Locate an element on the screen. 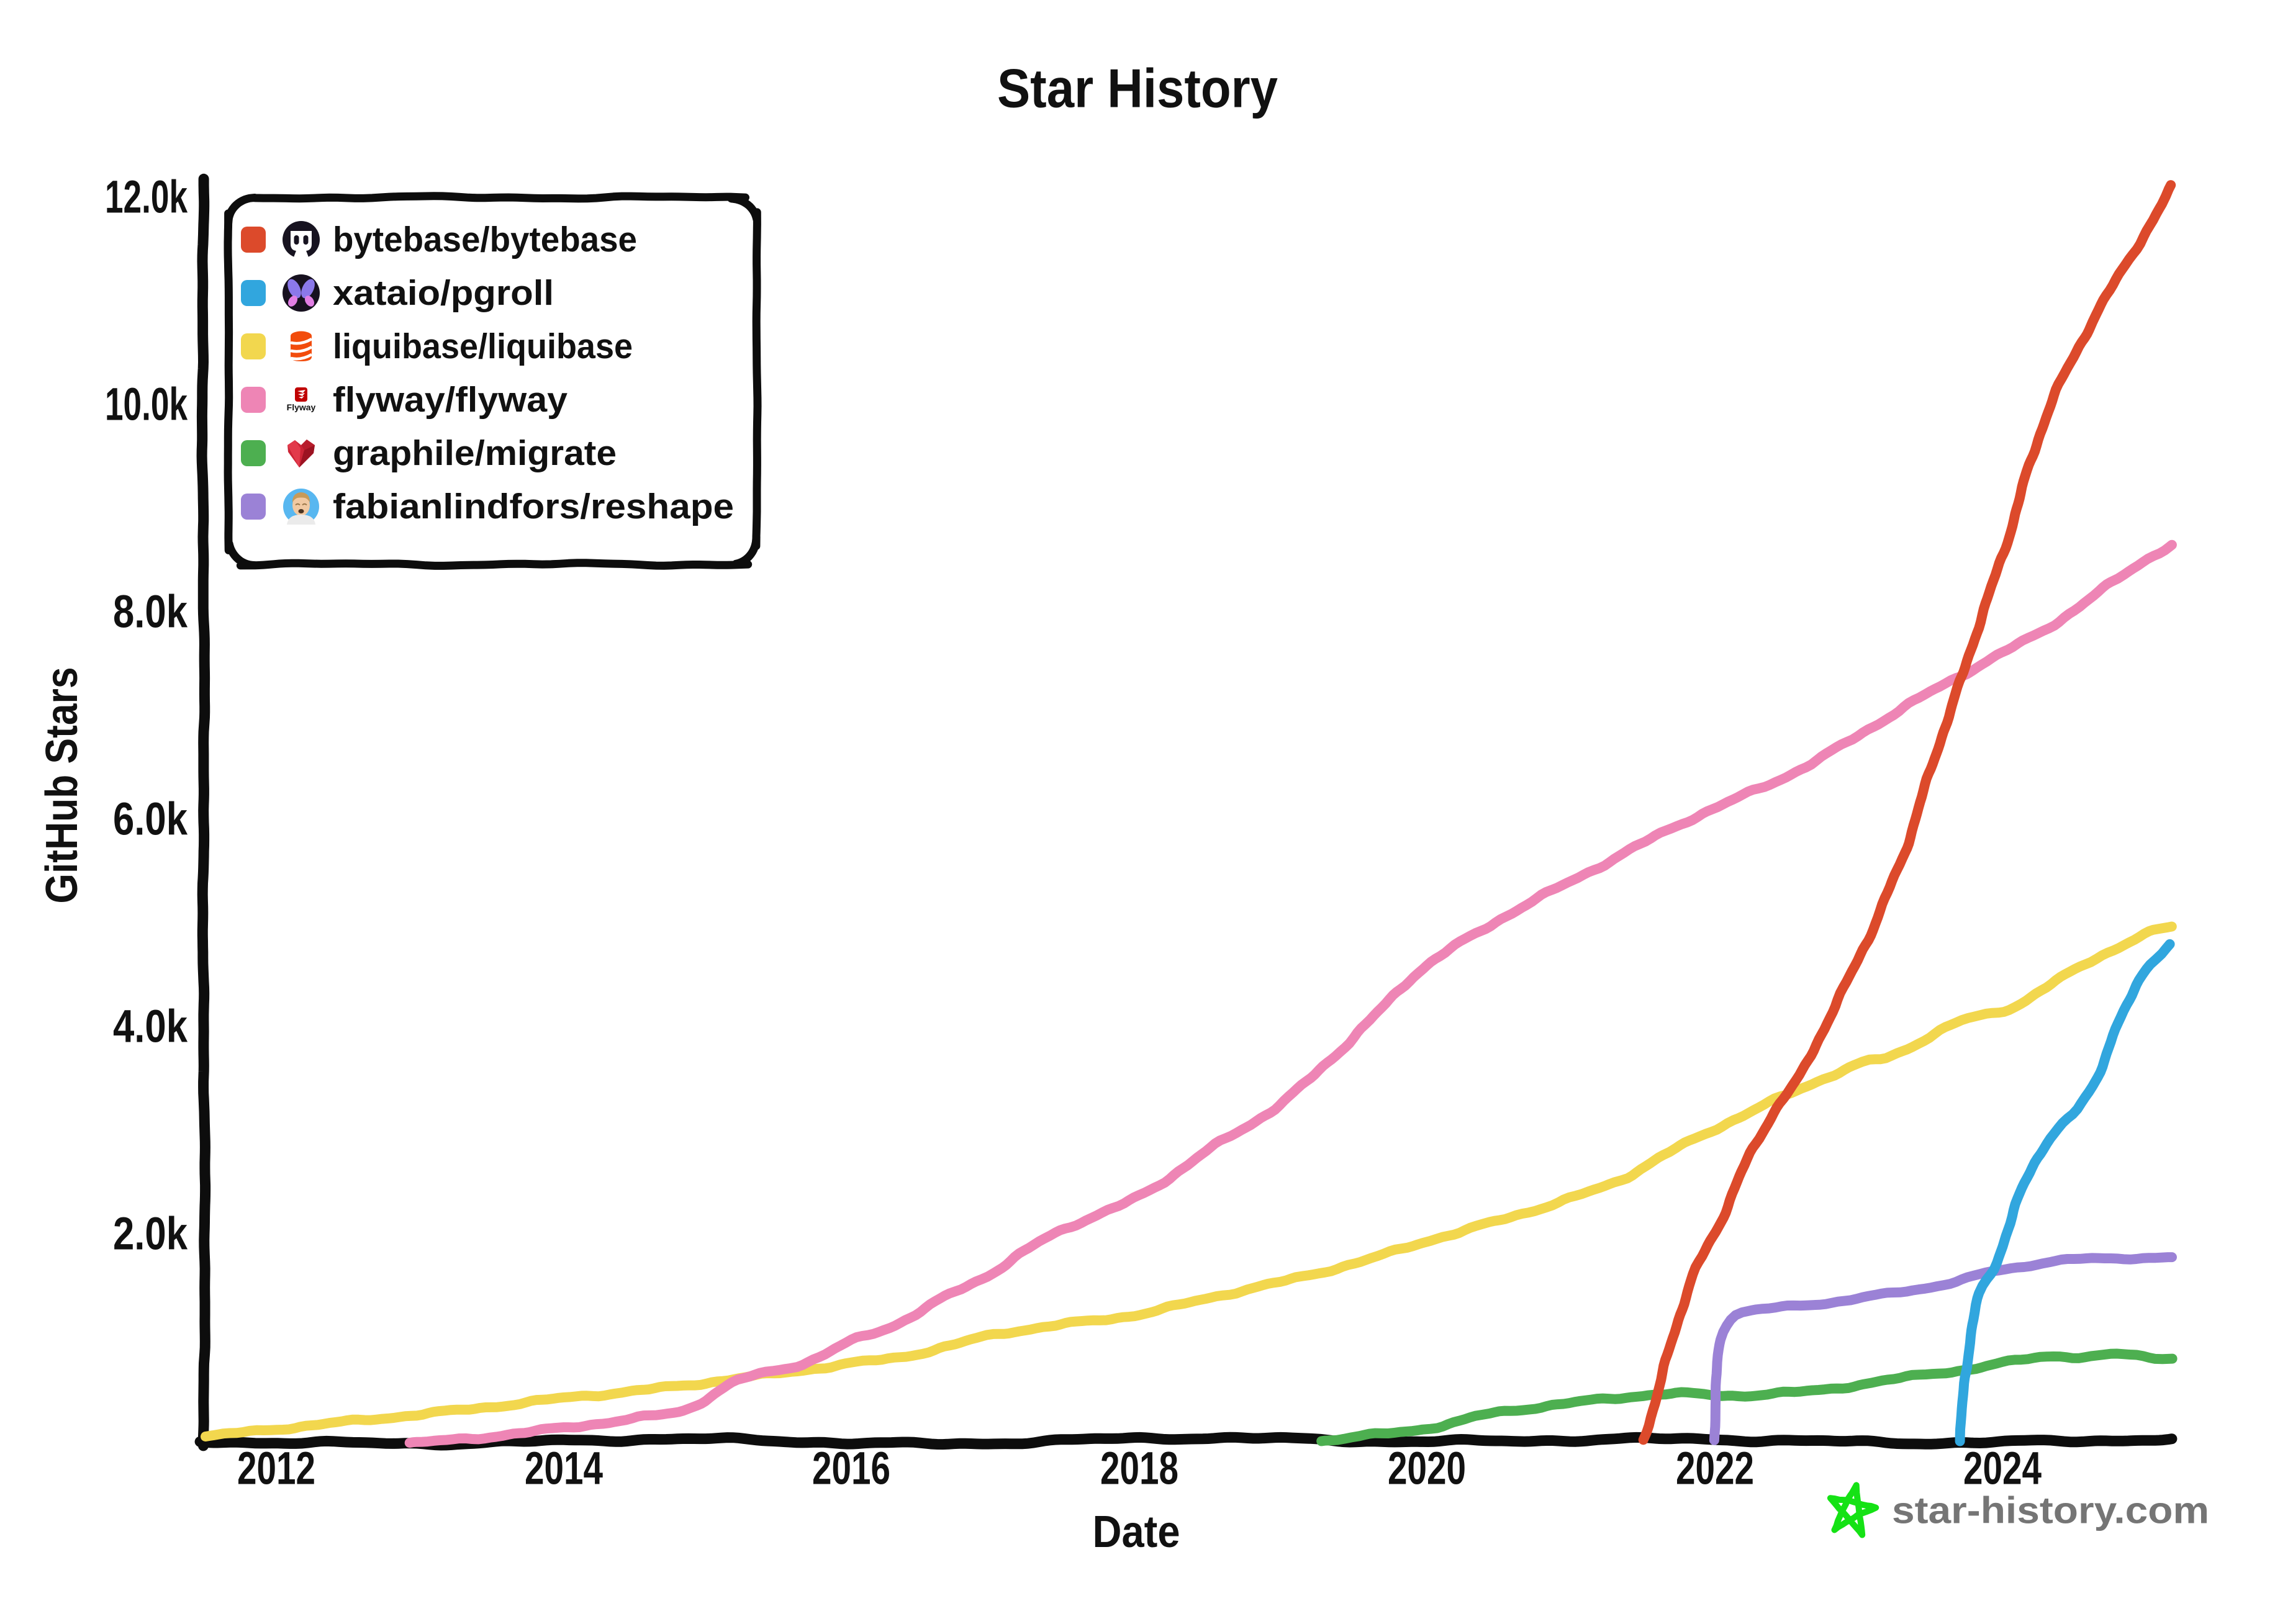 This screenshot has height=1624, width=2275. svg-text: 6.0k is located at coordinates (150, 819).